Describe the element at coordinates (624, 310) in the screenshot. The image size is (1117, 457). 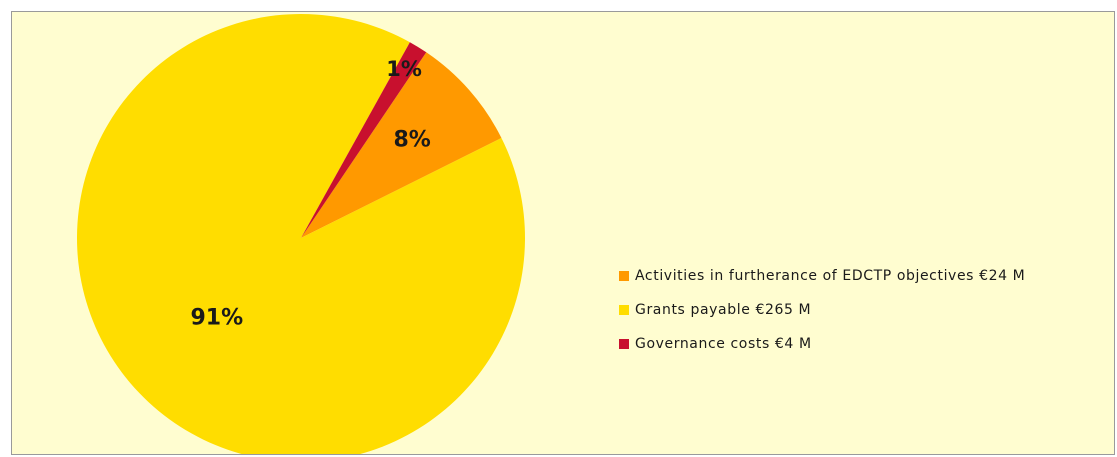
I see `legend-swatch-grants` at that location.